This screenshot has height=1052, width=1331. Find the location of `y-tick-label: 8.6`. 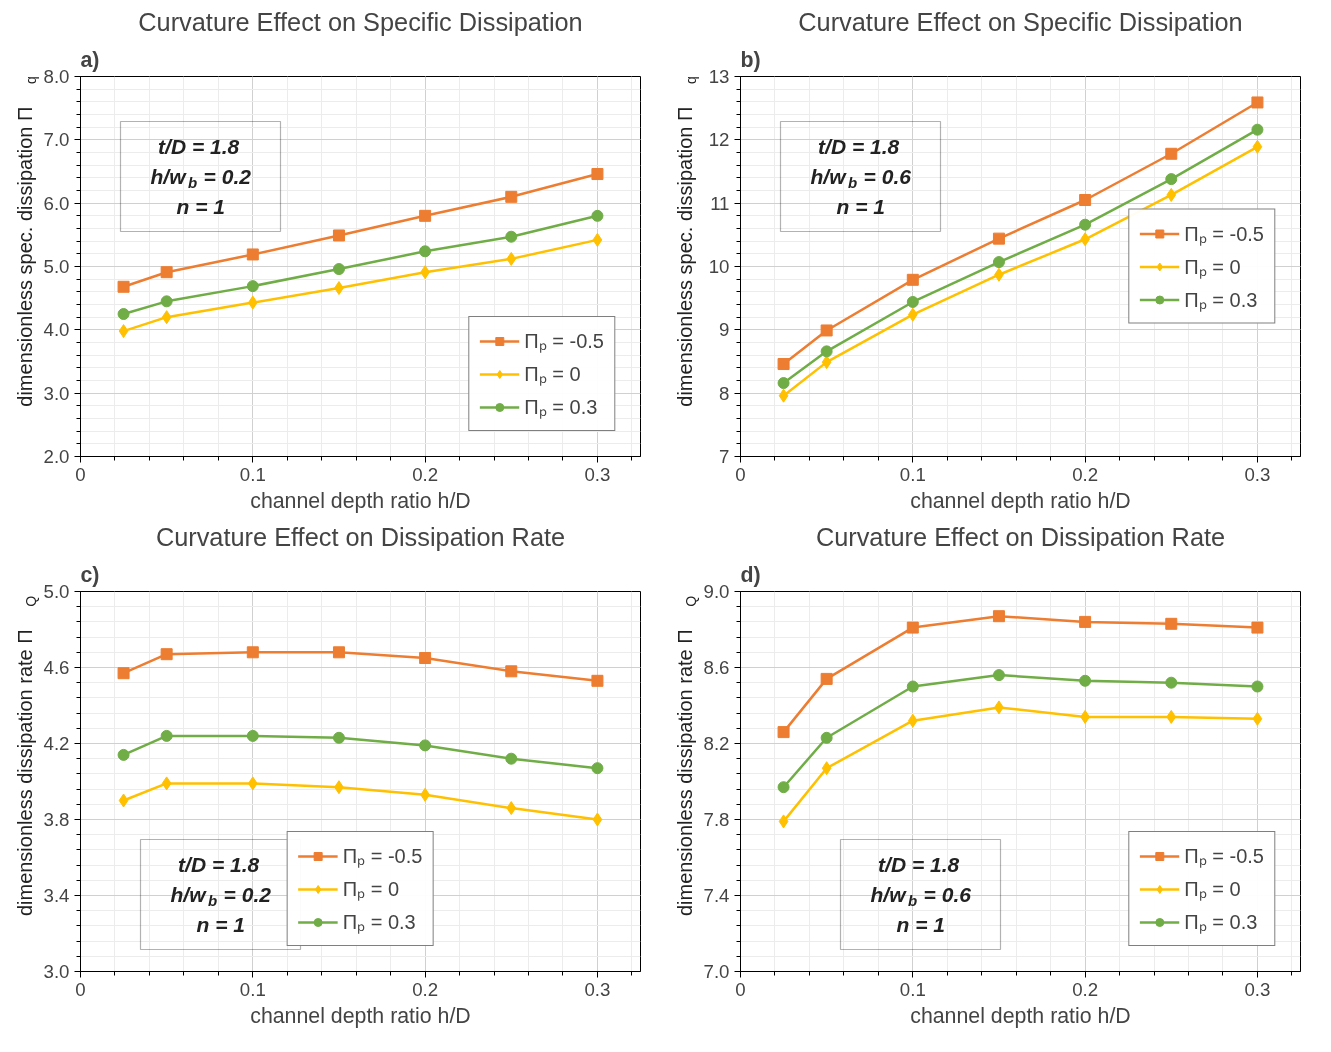

y-tick-label: 8.6 is located at coordinates (716, 667).